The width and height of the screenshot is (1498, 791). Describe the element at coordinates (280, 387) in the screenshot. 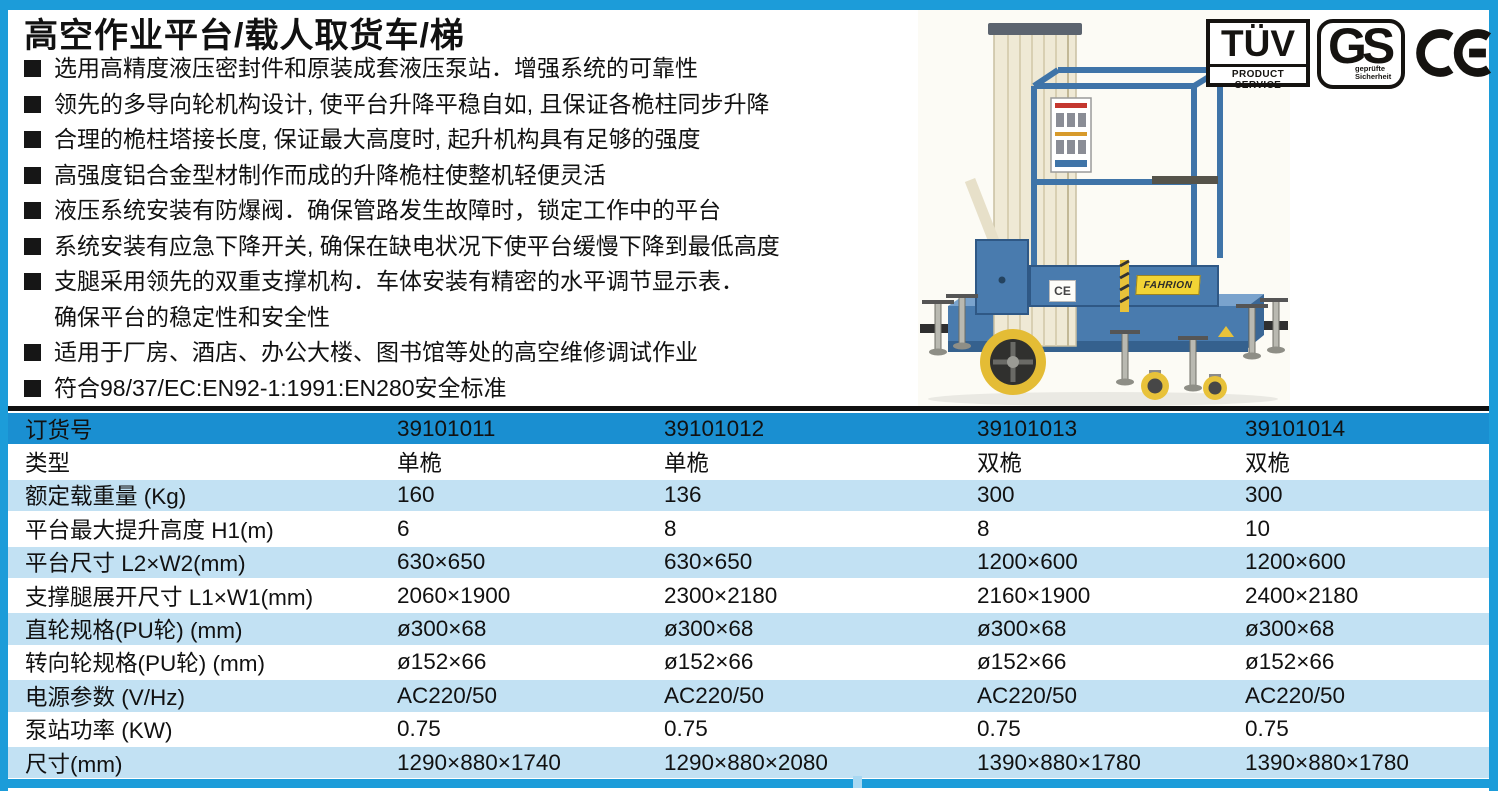

I see `feature-text: 符合98/37/EC:EN92-1:1991:EN280安全标准` at that location.